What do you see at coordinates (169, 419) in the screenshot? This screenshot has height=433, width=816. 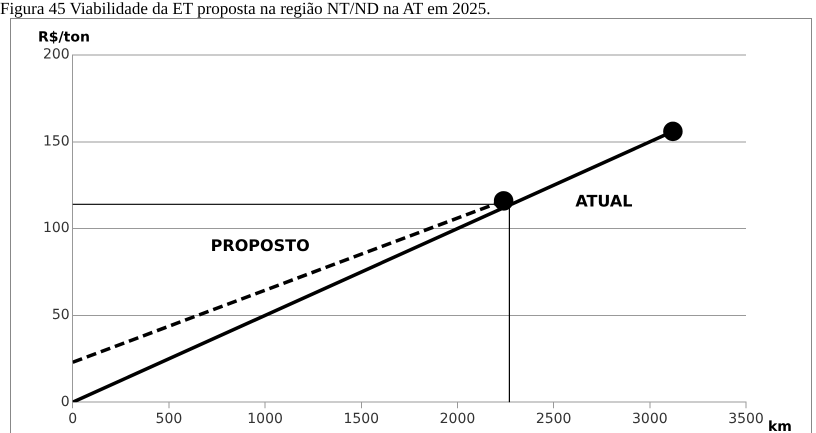 I see `x-tick-label: 500` at bounding box center [169, 419].